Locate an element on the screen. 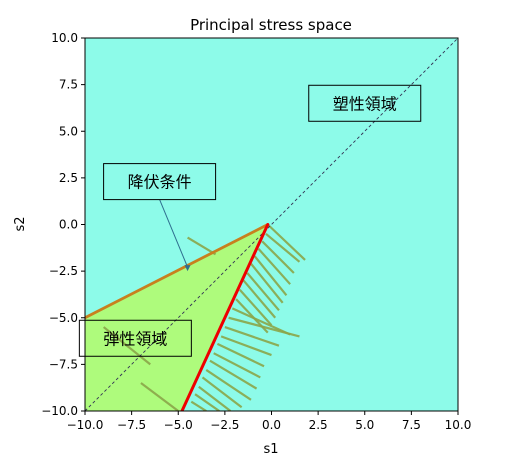 This screenshot has width=512, height=468. x-axis-label: s1 is located at coordinates (270, 449).